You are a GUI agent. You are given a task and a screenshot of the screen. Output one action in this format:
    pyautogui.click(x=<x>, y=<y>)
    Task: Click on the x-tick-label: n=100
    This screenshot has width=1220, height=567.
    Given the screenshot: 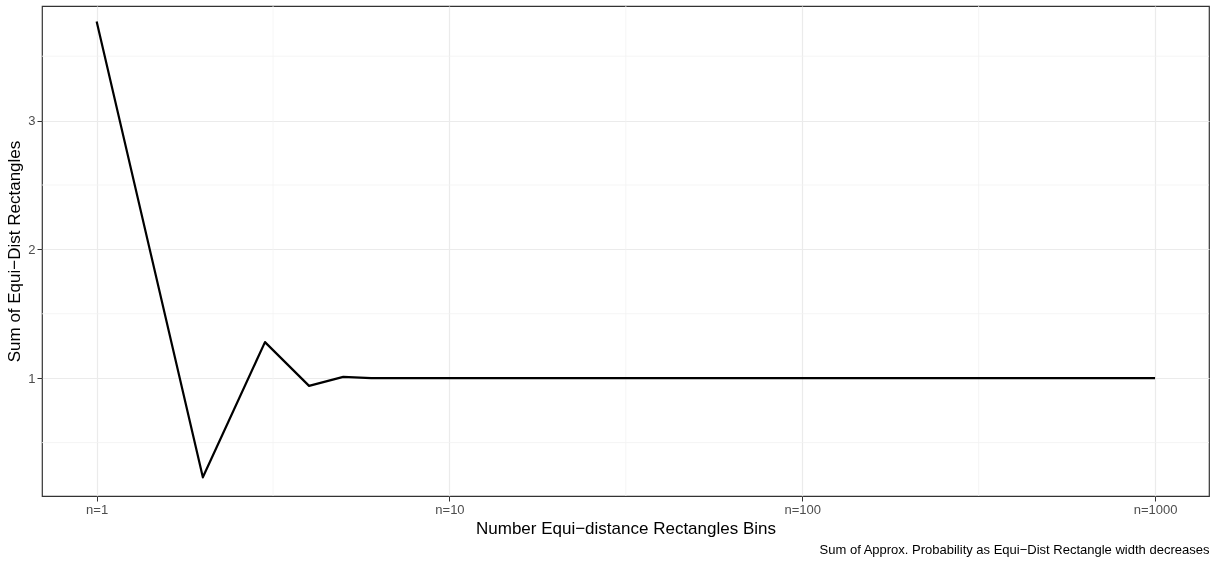 What is the action you would take?
    pyautogui.click(x=803, y=509)
    